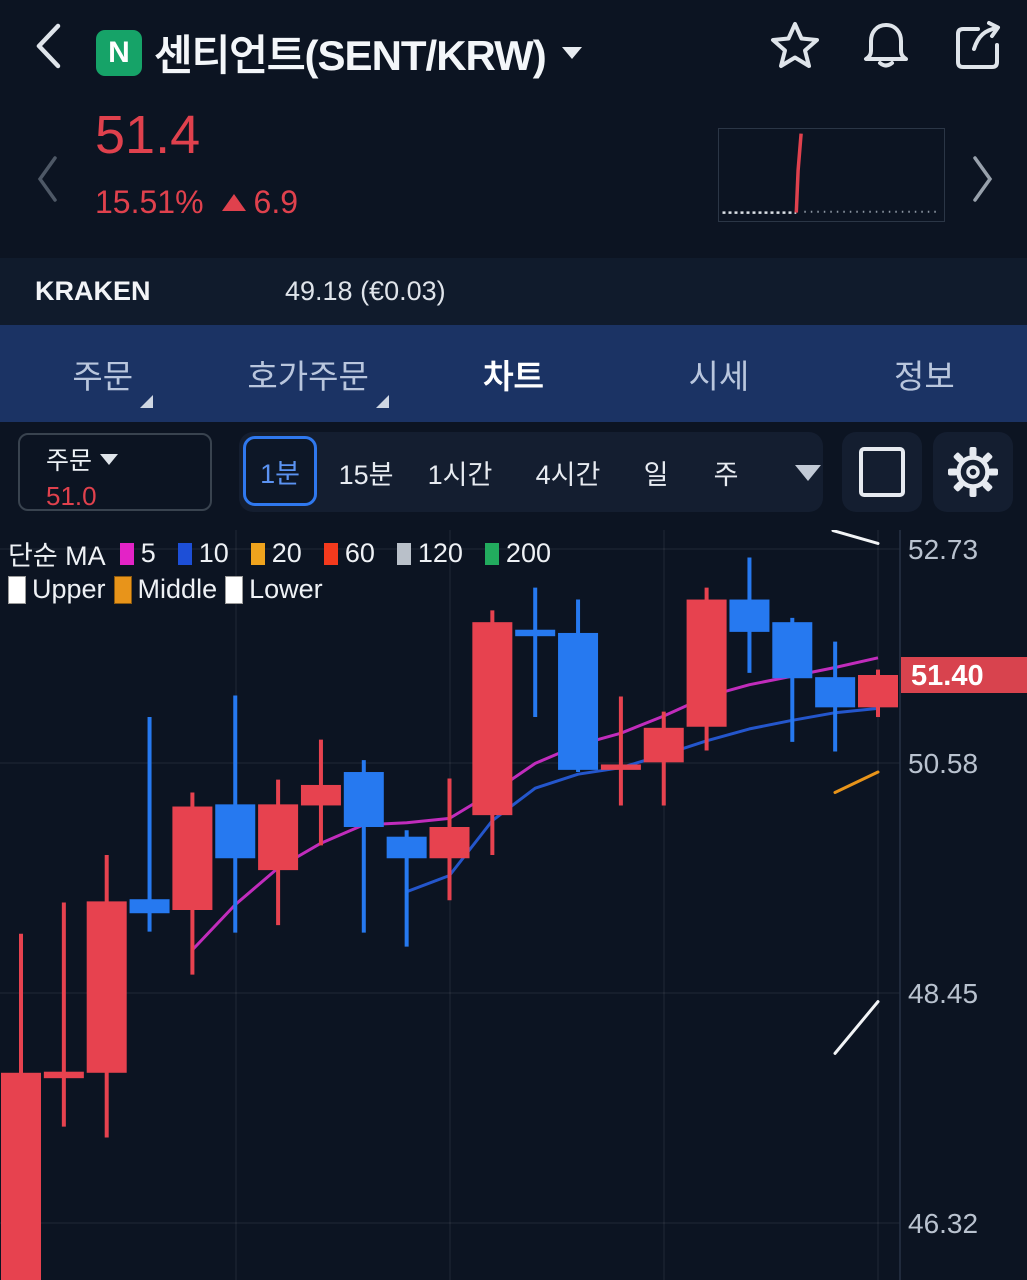  What do you see at coordinates (460, 474) in the screenshot?
I see `timeframe-1hour: 1시간` at bounding box center [460, 474].